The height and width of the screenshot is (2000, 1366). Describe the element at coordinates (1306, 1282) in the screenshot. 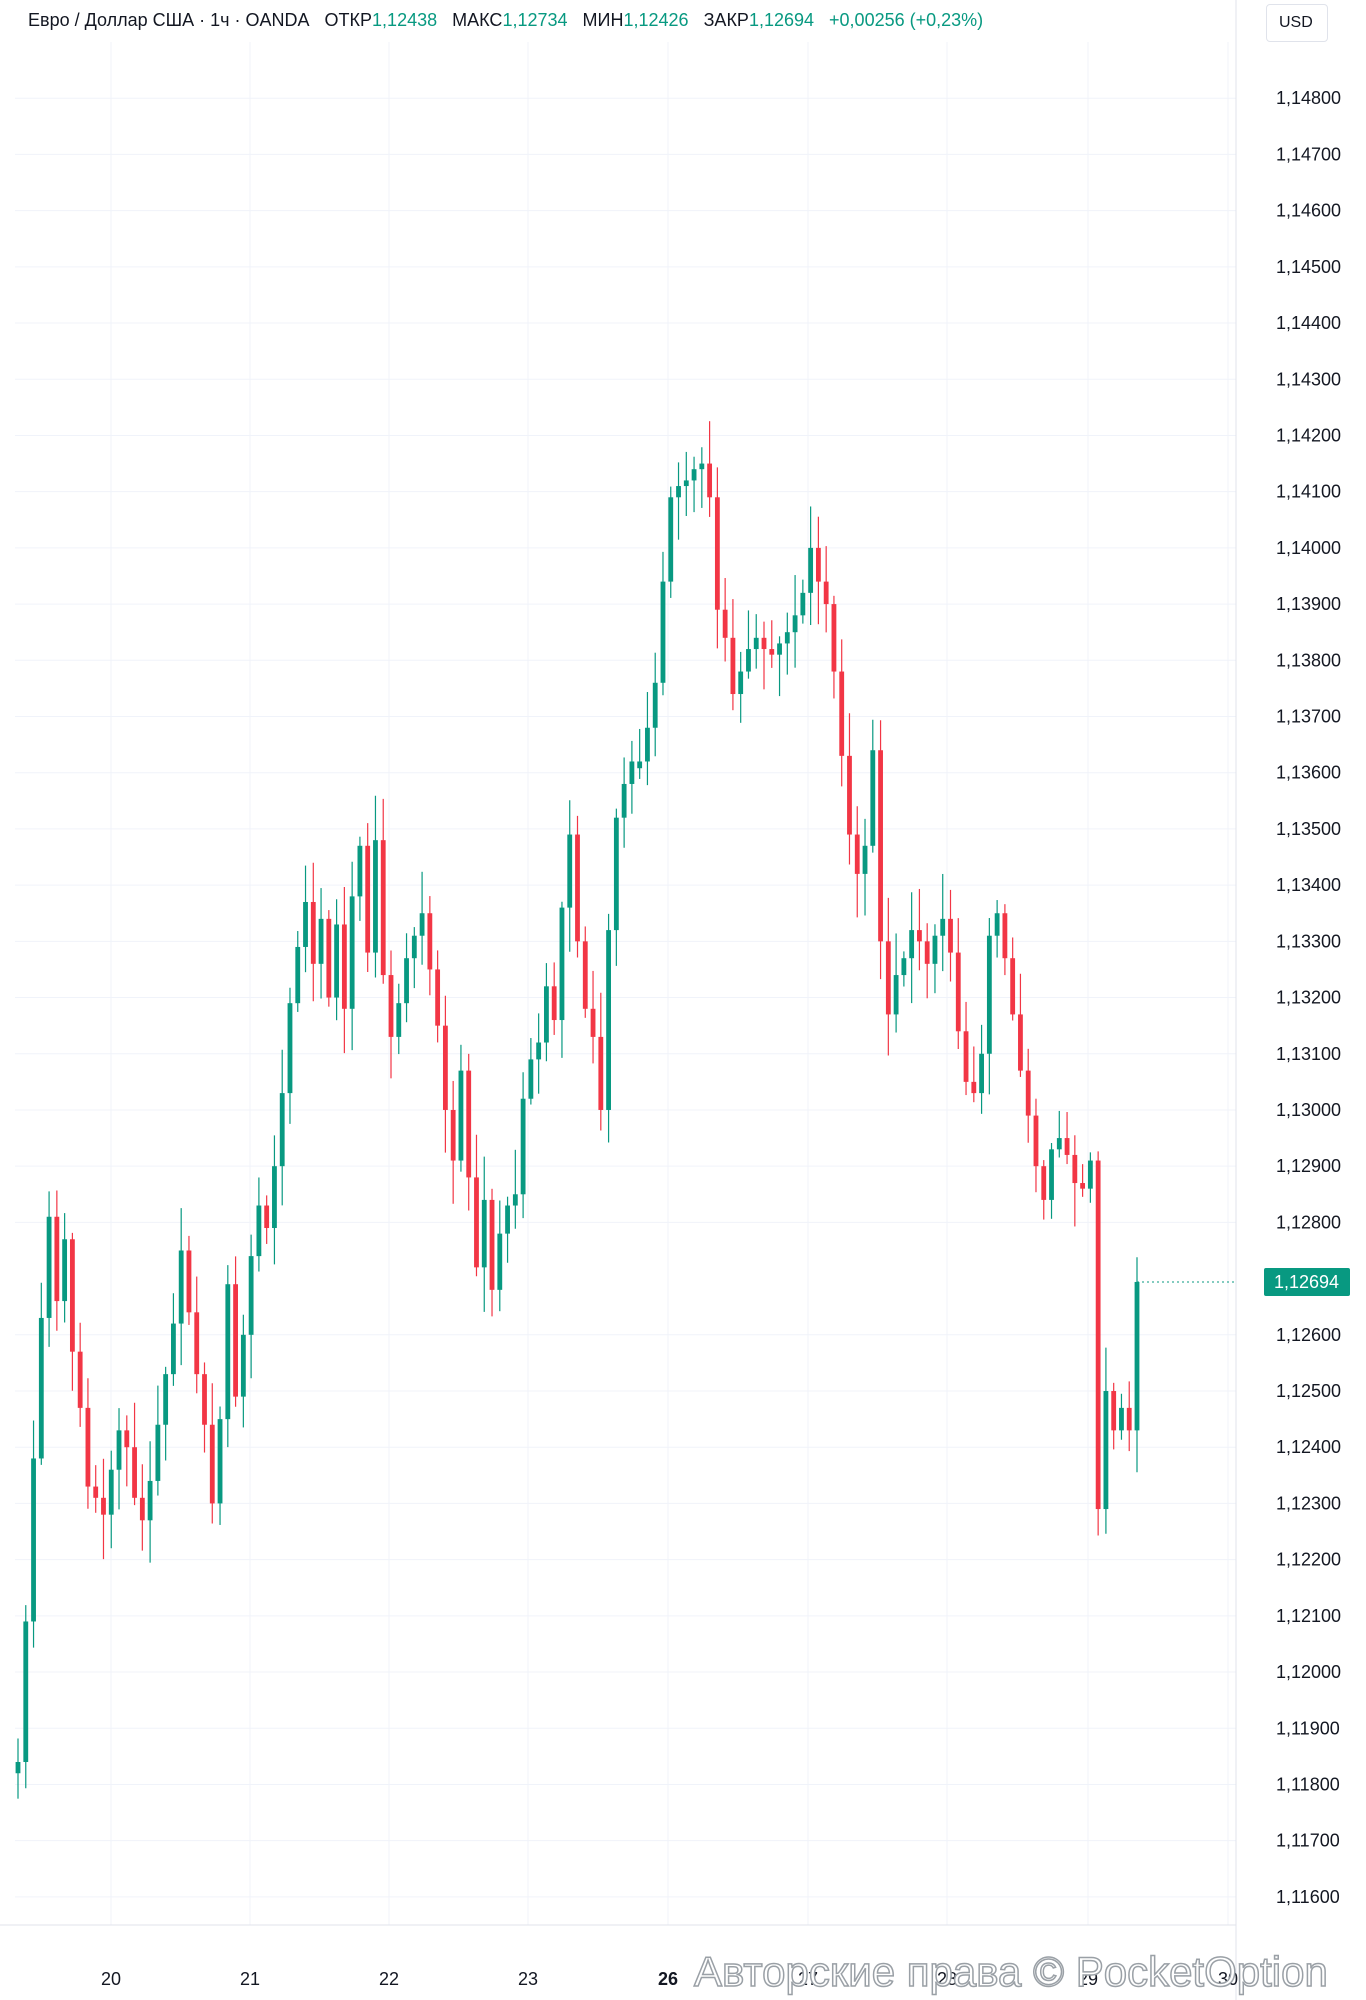

I see `last-price-label: 1,12694` at that location.